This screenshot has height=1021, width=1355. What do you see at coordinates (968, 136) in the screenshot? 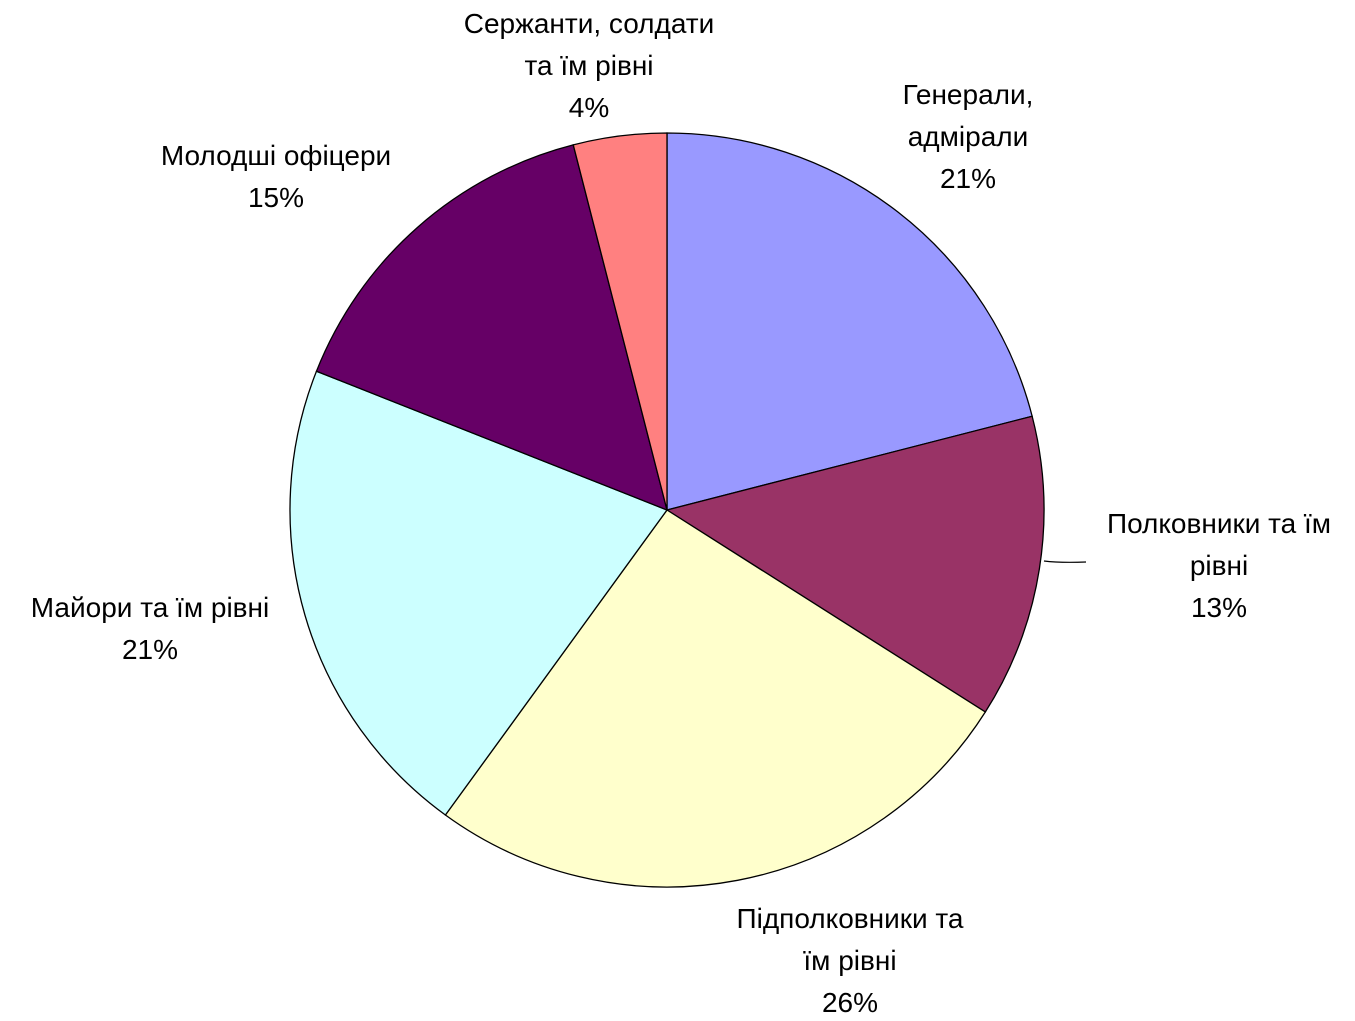
I see `slice-label-0: Генерали, адмірали 21%` at bounding box center [968, 136].